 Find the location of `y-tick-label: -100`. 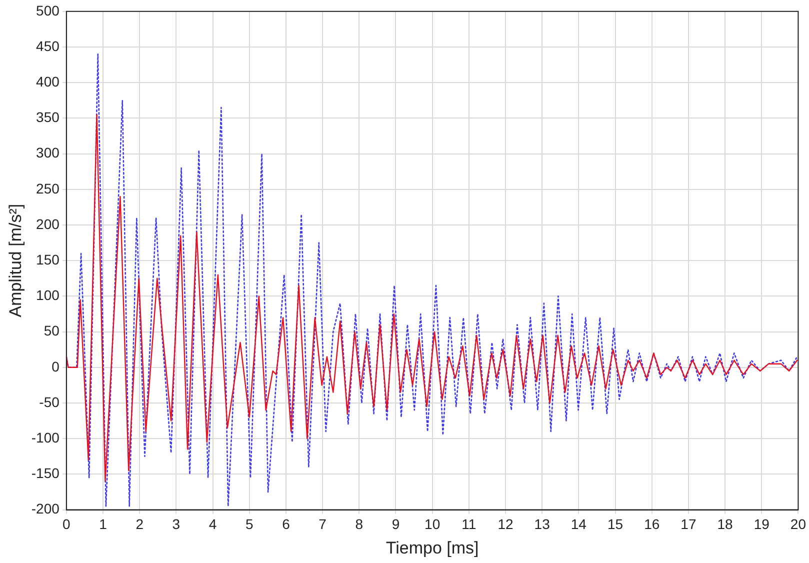

y-tick-label: -100 is located at coordinates (45, 437).